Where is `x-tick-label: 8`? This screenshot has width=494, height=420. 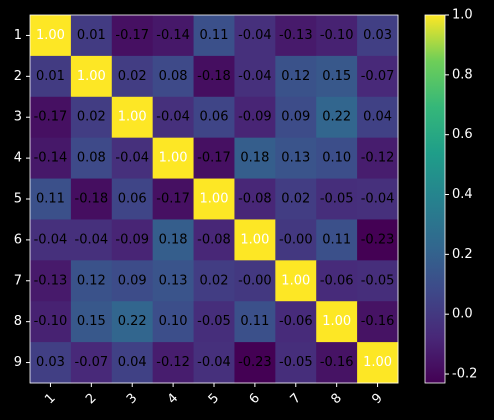 x-tick-label: 8 is located at coordinates (336, 399).